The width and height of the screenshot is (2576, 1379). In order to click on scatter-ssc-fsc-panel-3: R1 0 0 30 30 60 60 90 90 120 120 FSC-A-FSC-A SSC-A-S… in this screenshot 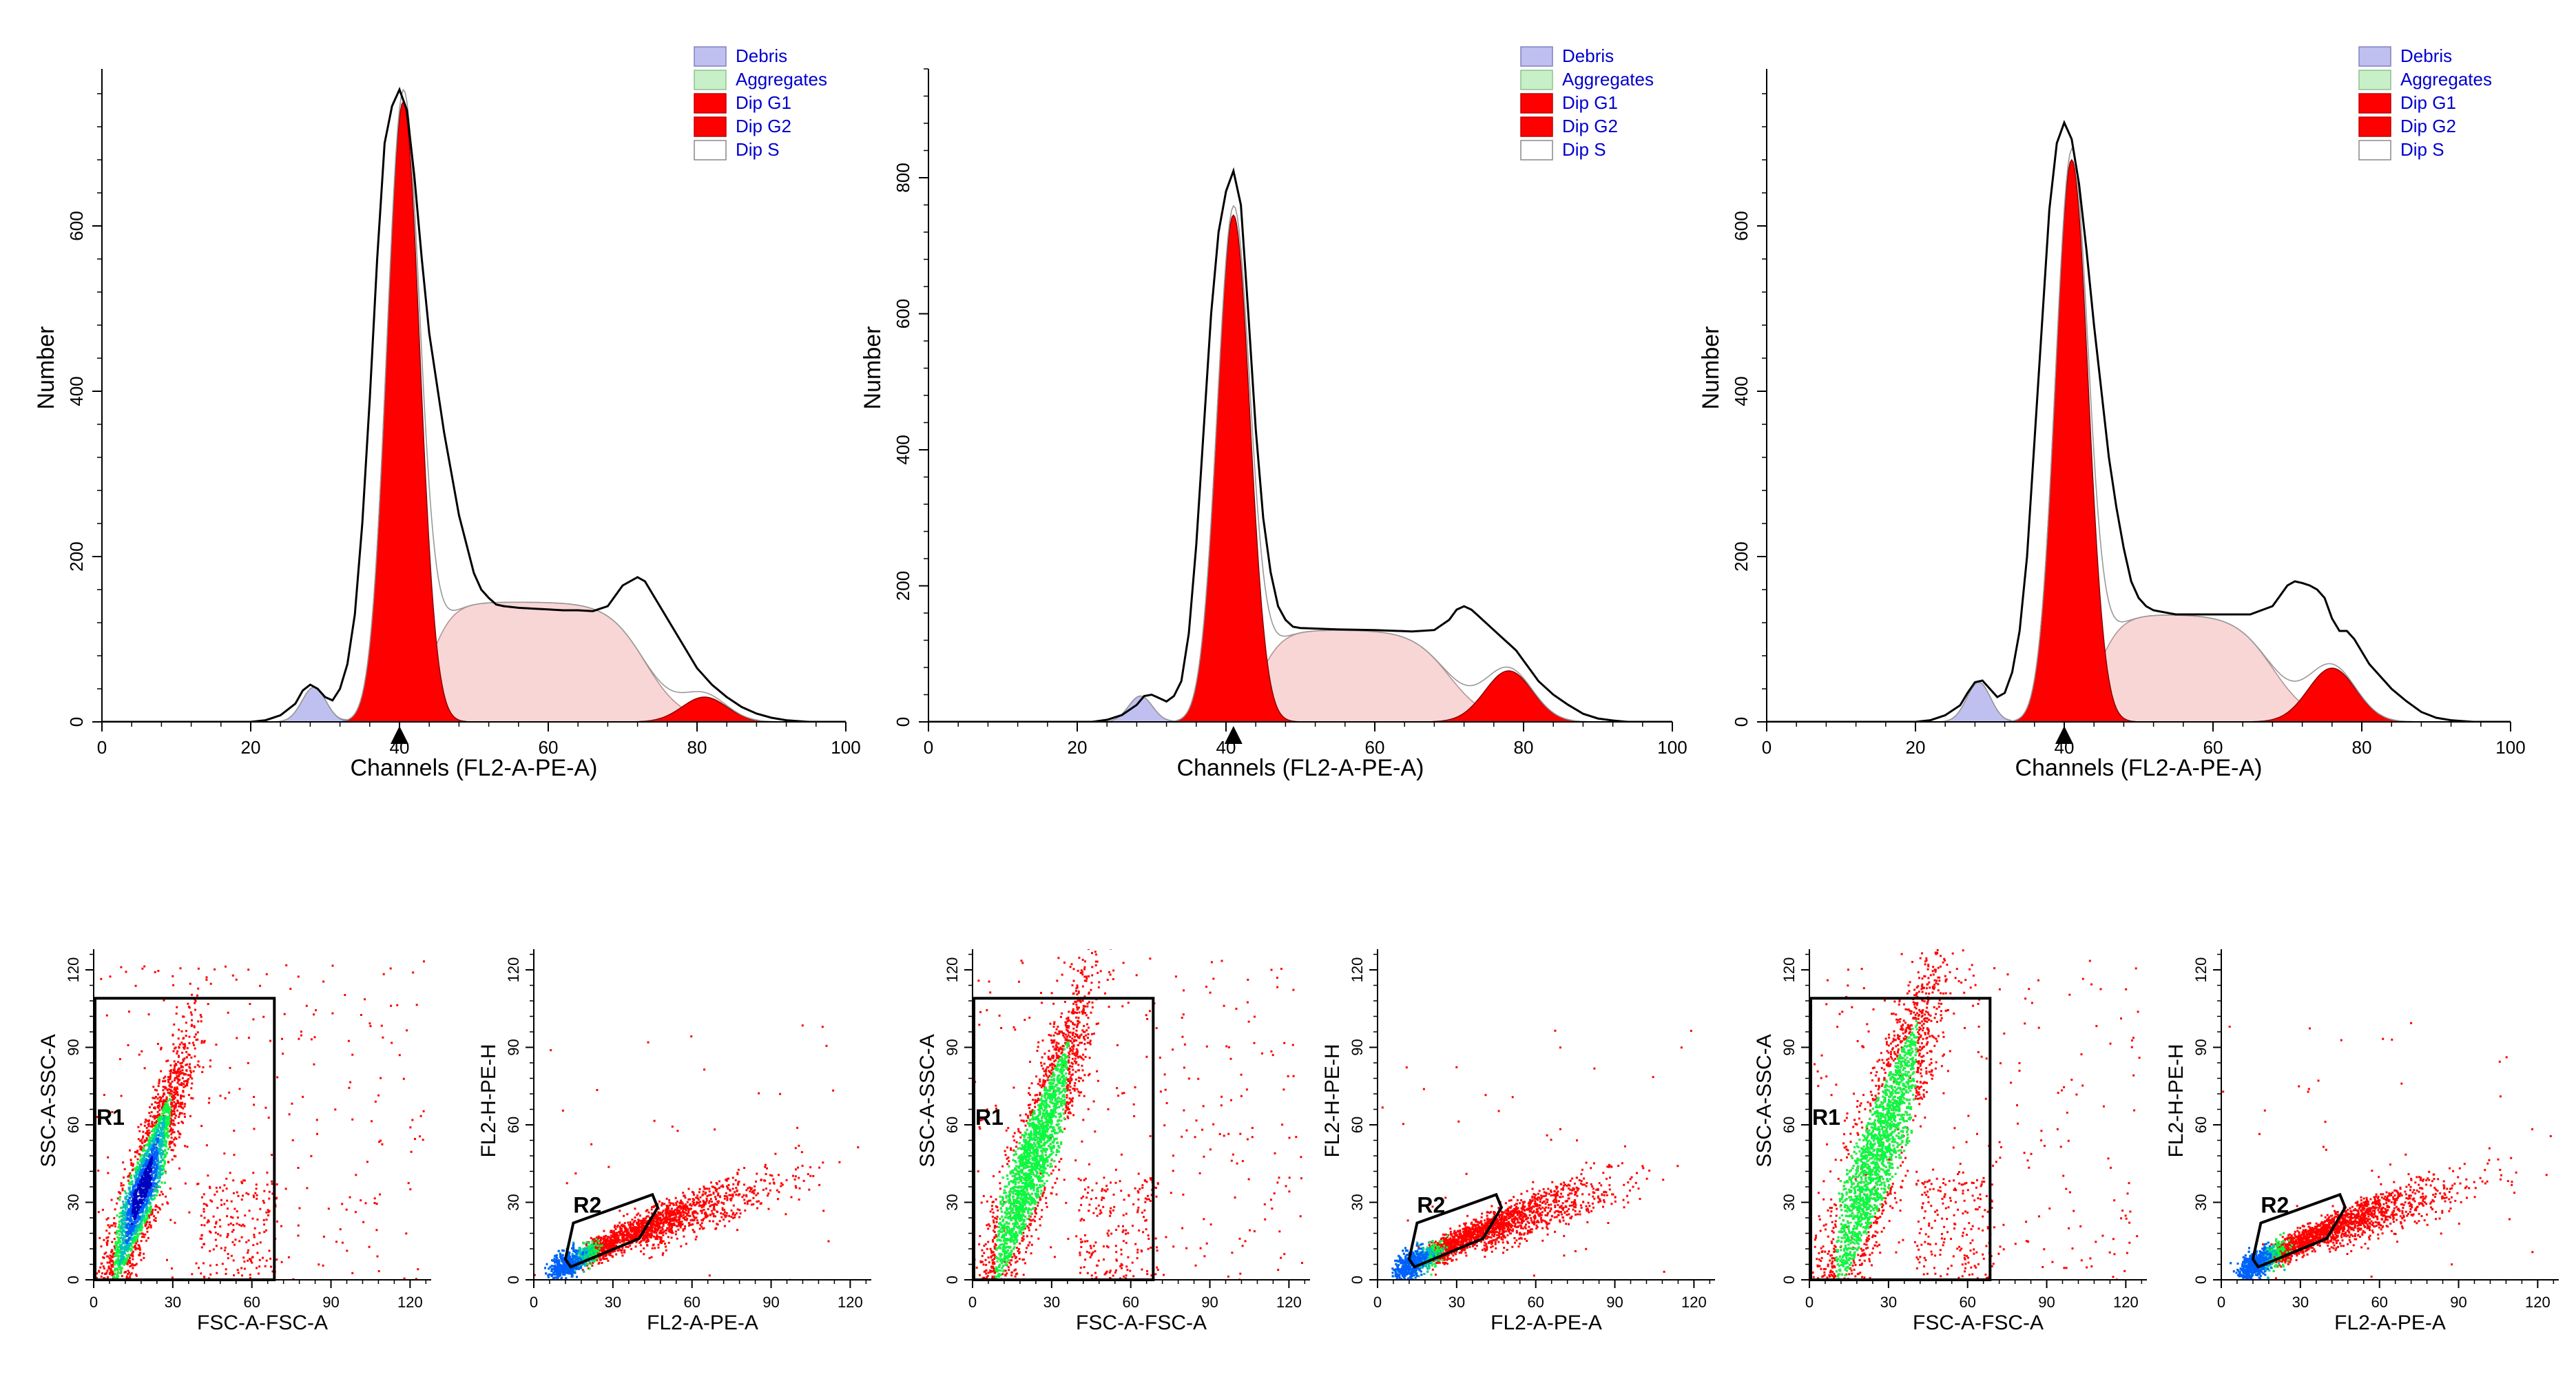, I will do `click(1950, 1141)`.